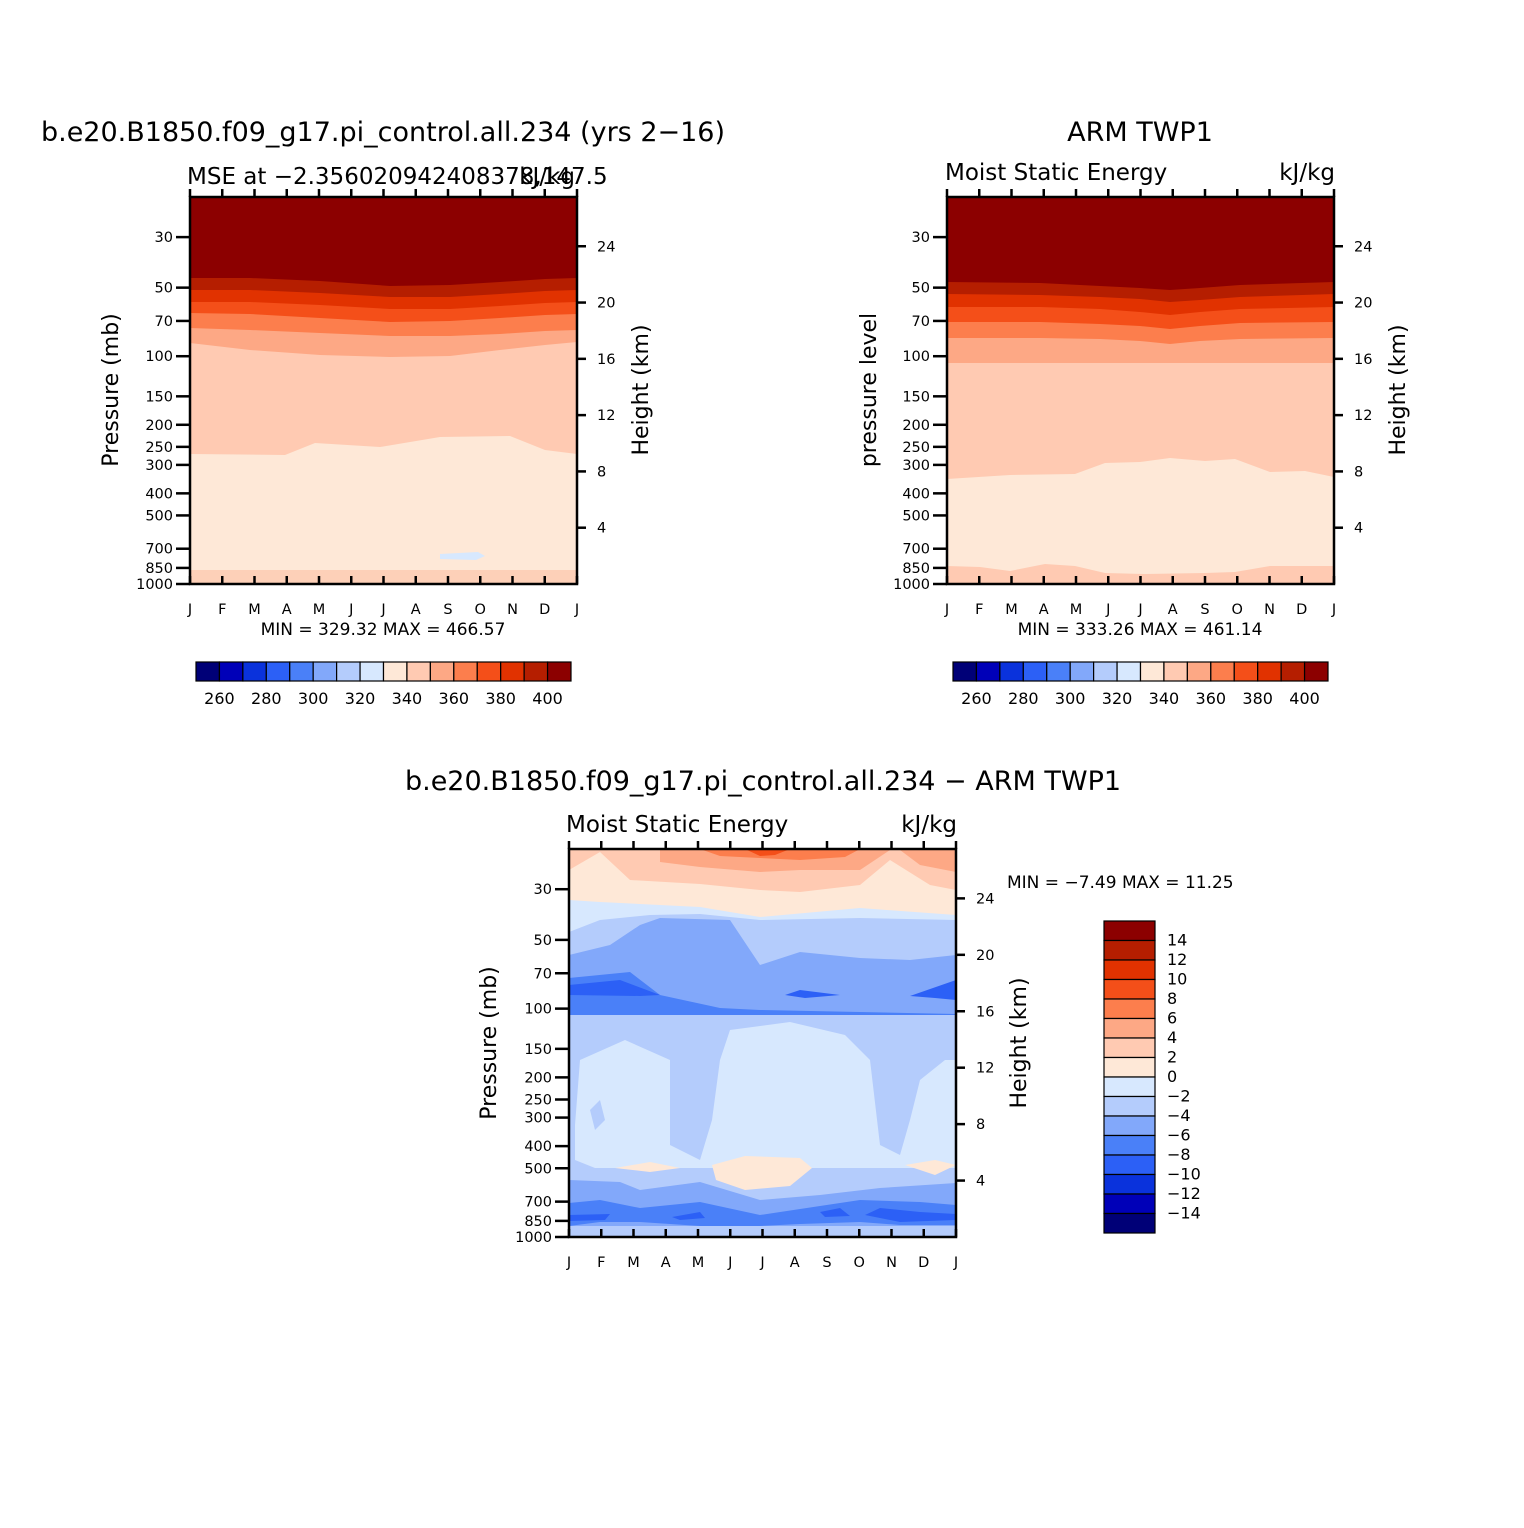 Image resolution: width=1524 pixels, height=1528 pixels. I want to click on colorbar-label: 10, so click(1177, 979).